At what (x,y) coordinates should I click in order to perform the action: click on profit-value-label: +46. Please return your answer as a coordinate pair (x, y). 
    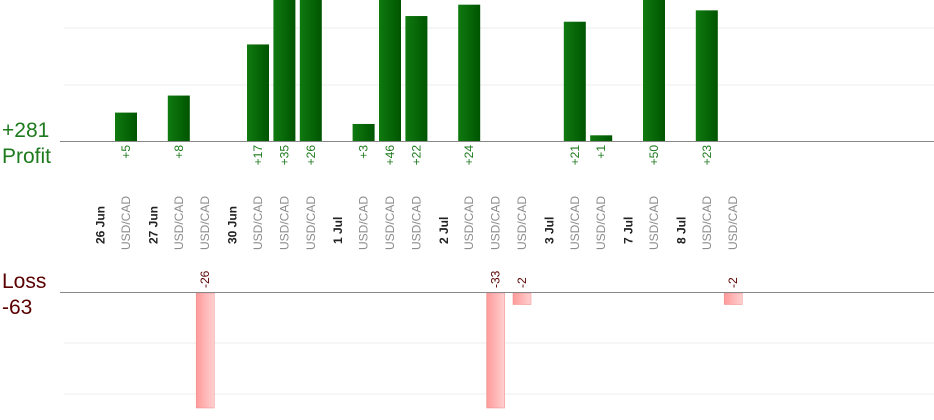
    Looking at the image, I should click on (390, 155).